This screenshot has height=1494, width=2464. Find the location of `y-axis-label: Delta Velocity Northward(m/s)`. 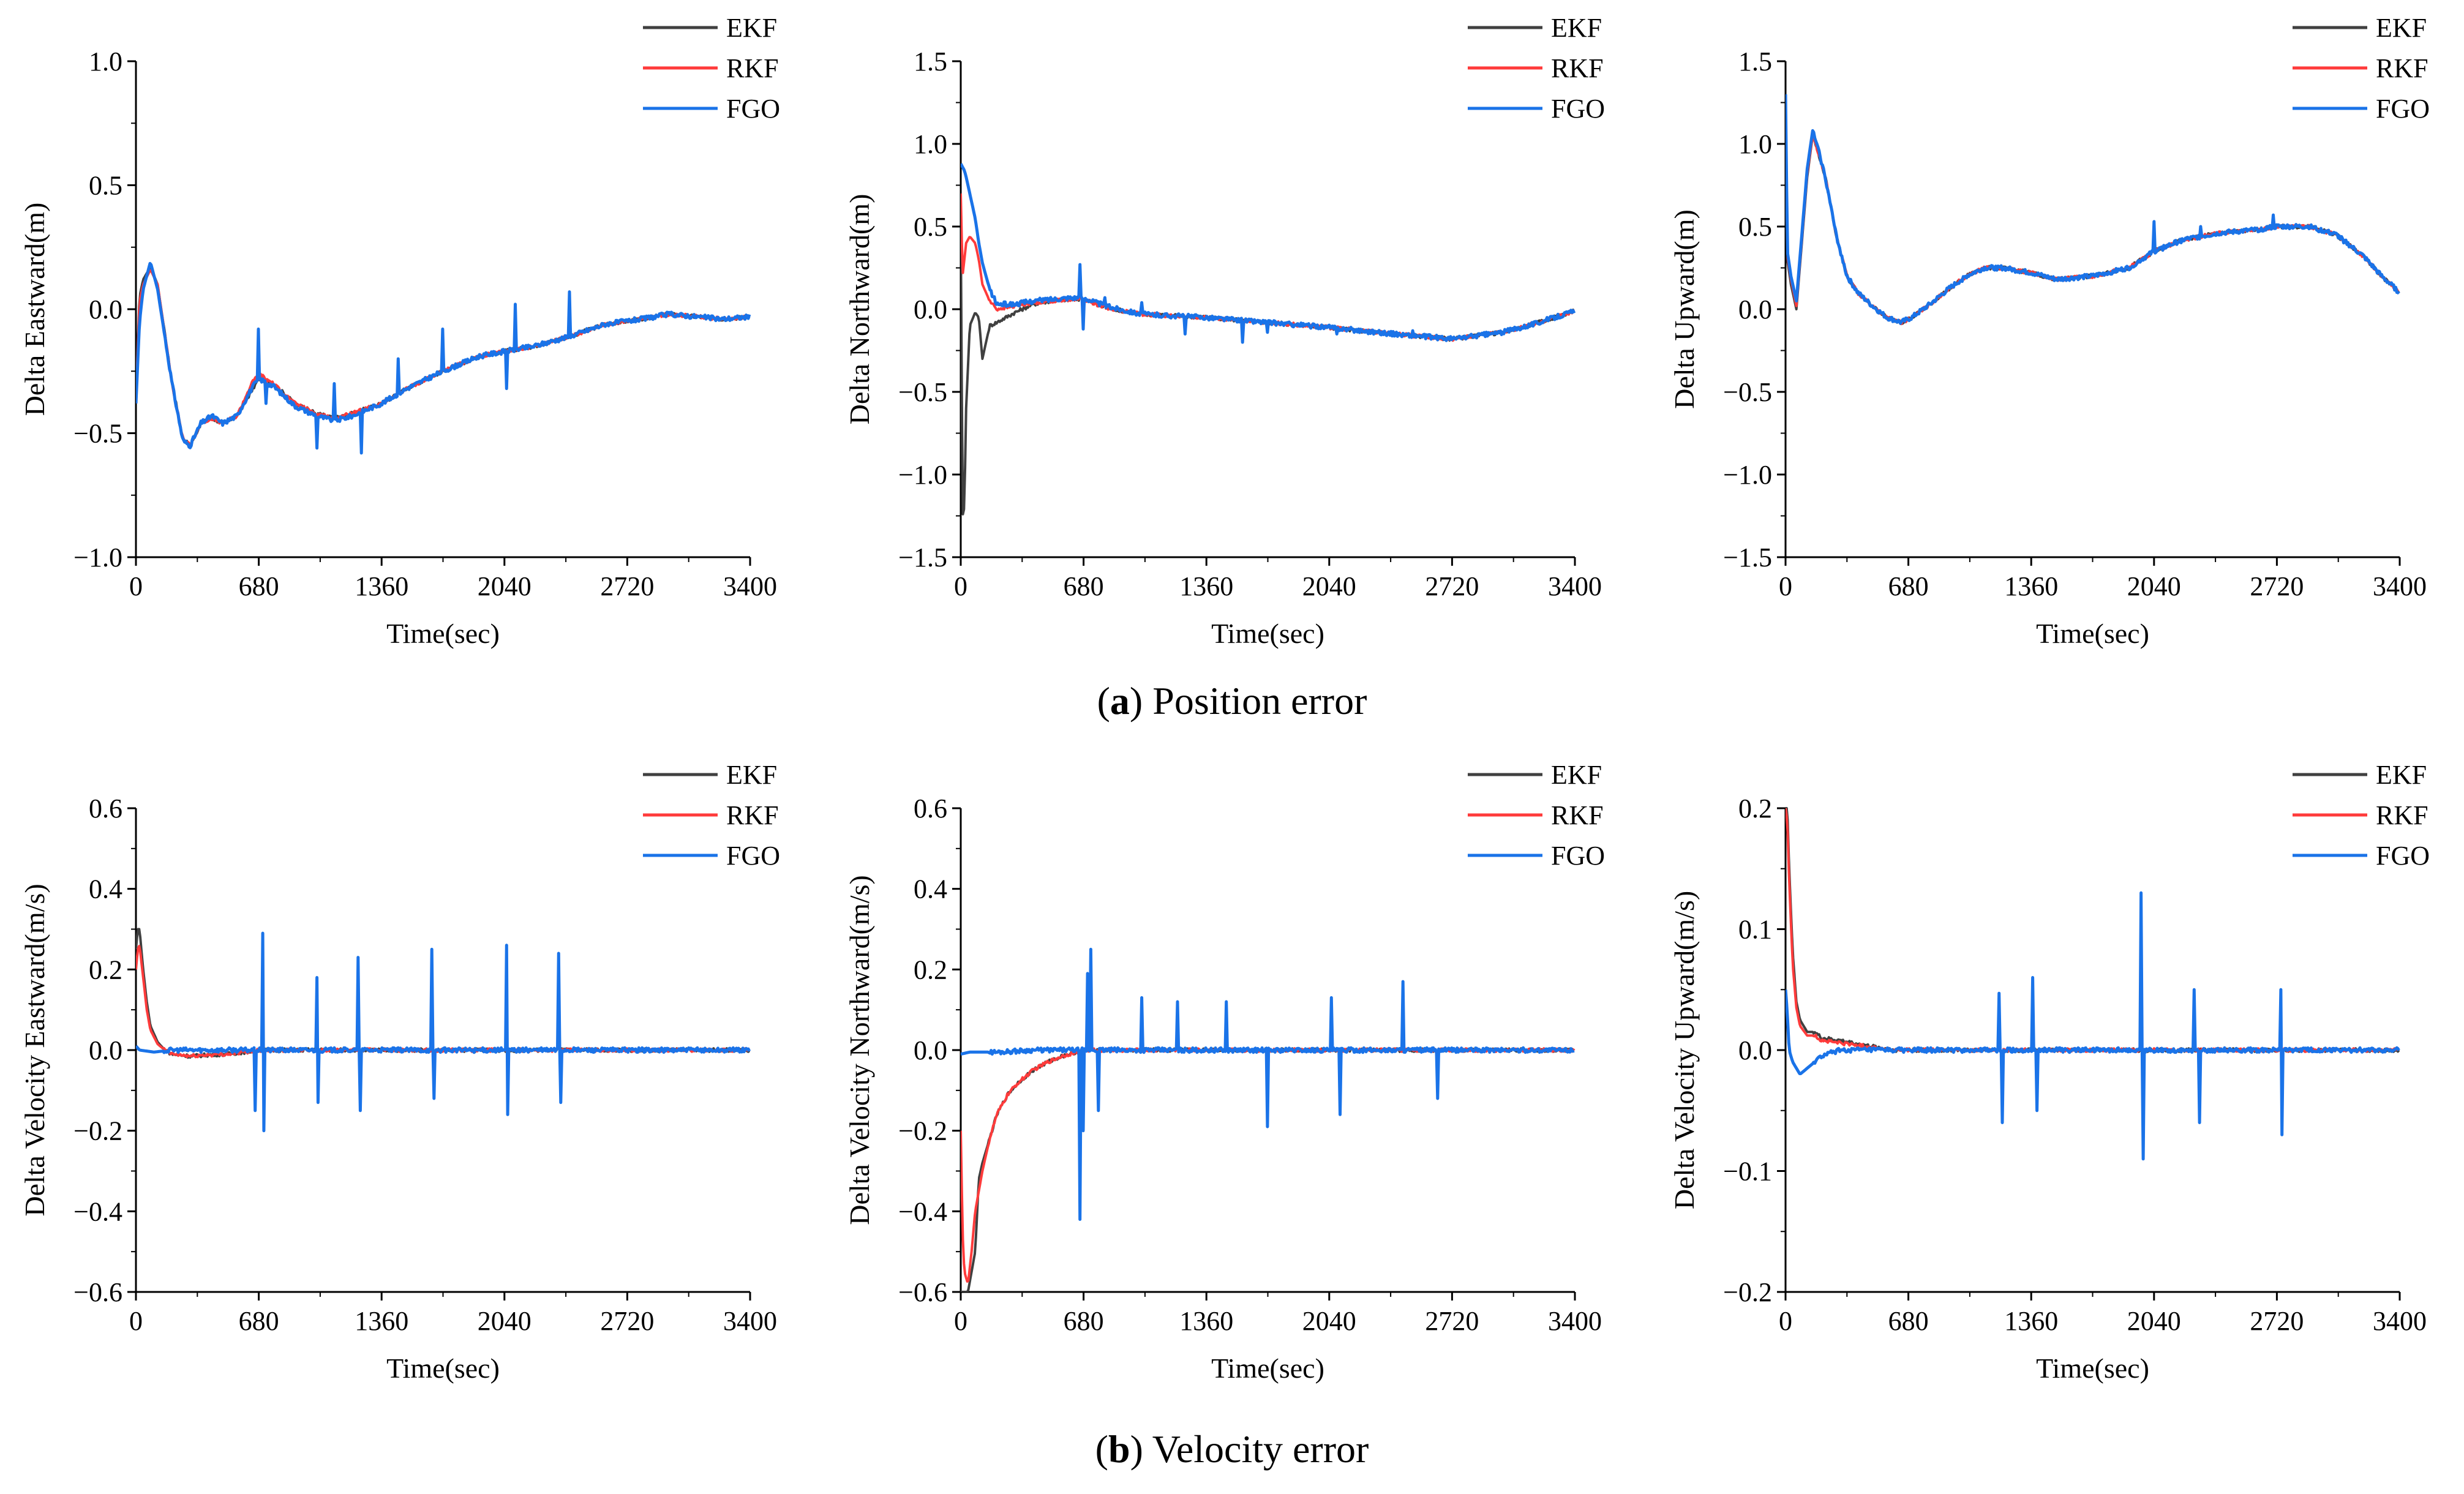

y-axis-label: Delta Velocity Northward(m/s) is located at coordinates (860, 1050).